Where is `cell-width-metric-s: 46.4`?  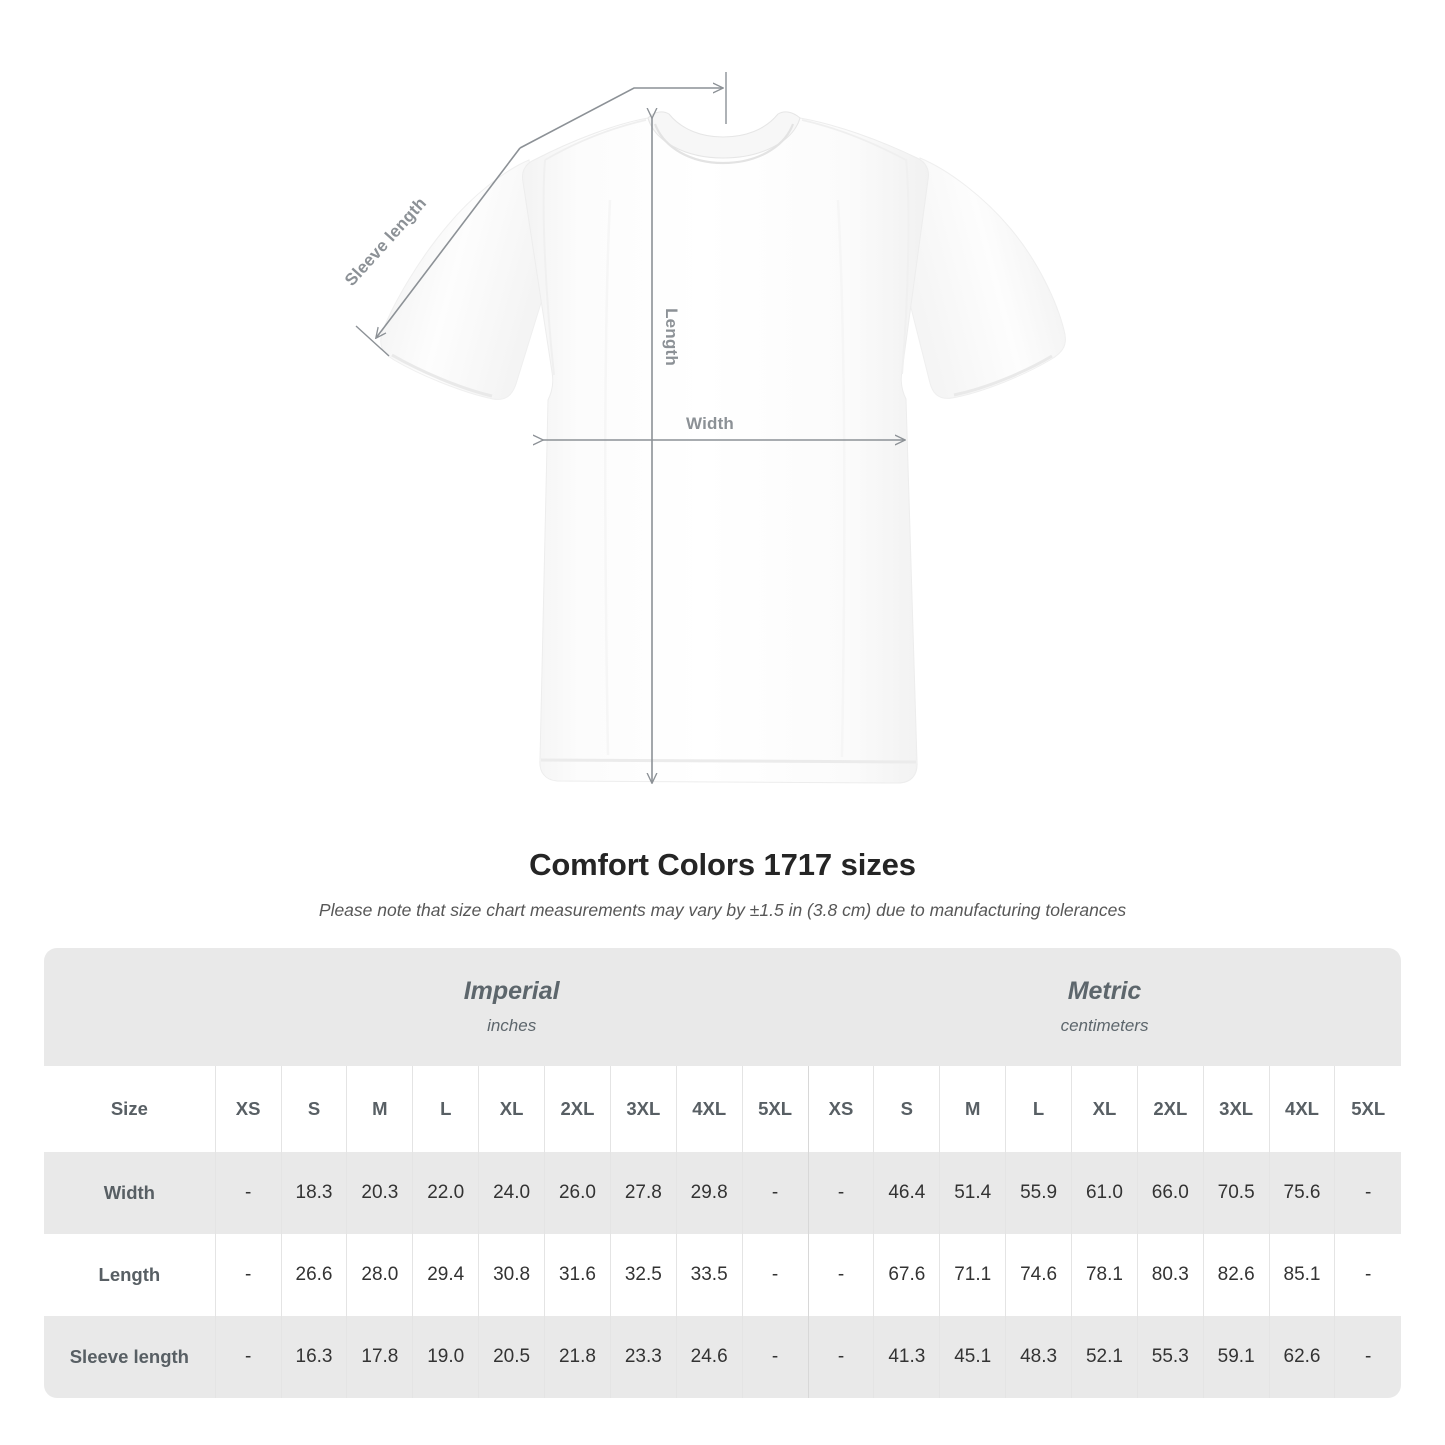
cell-width-metric-s: 46.4 is located at coordinates (906, 1193).